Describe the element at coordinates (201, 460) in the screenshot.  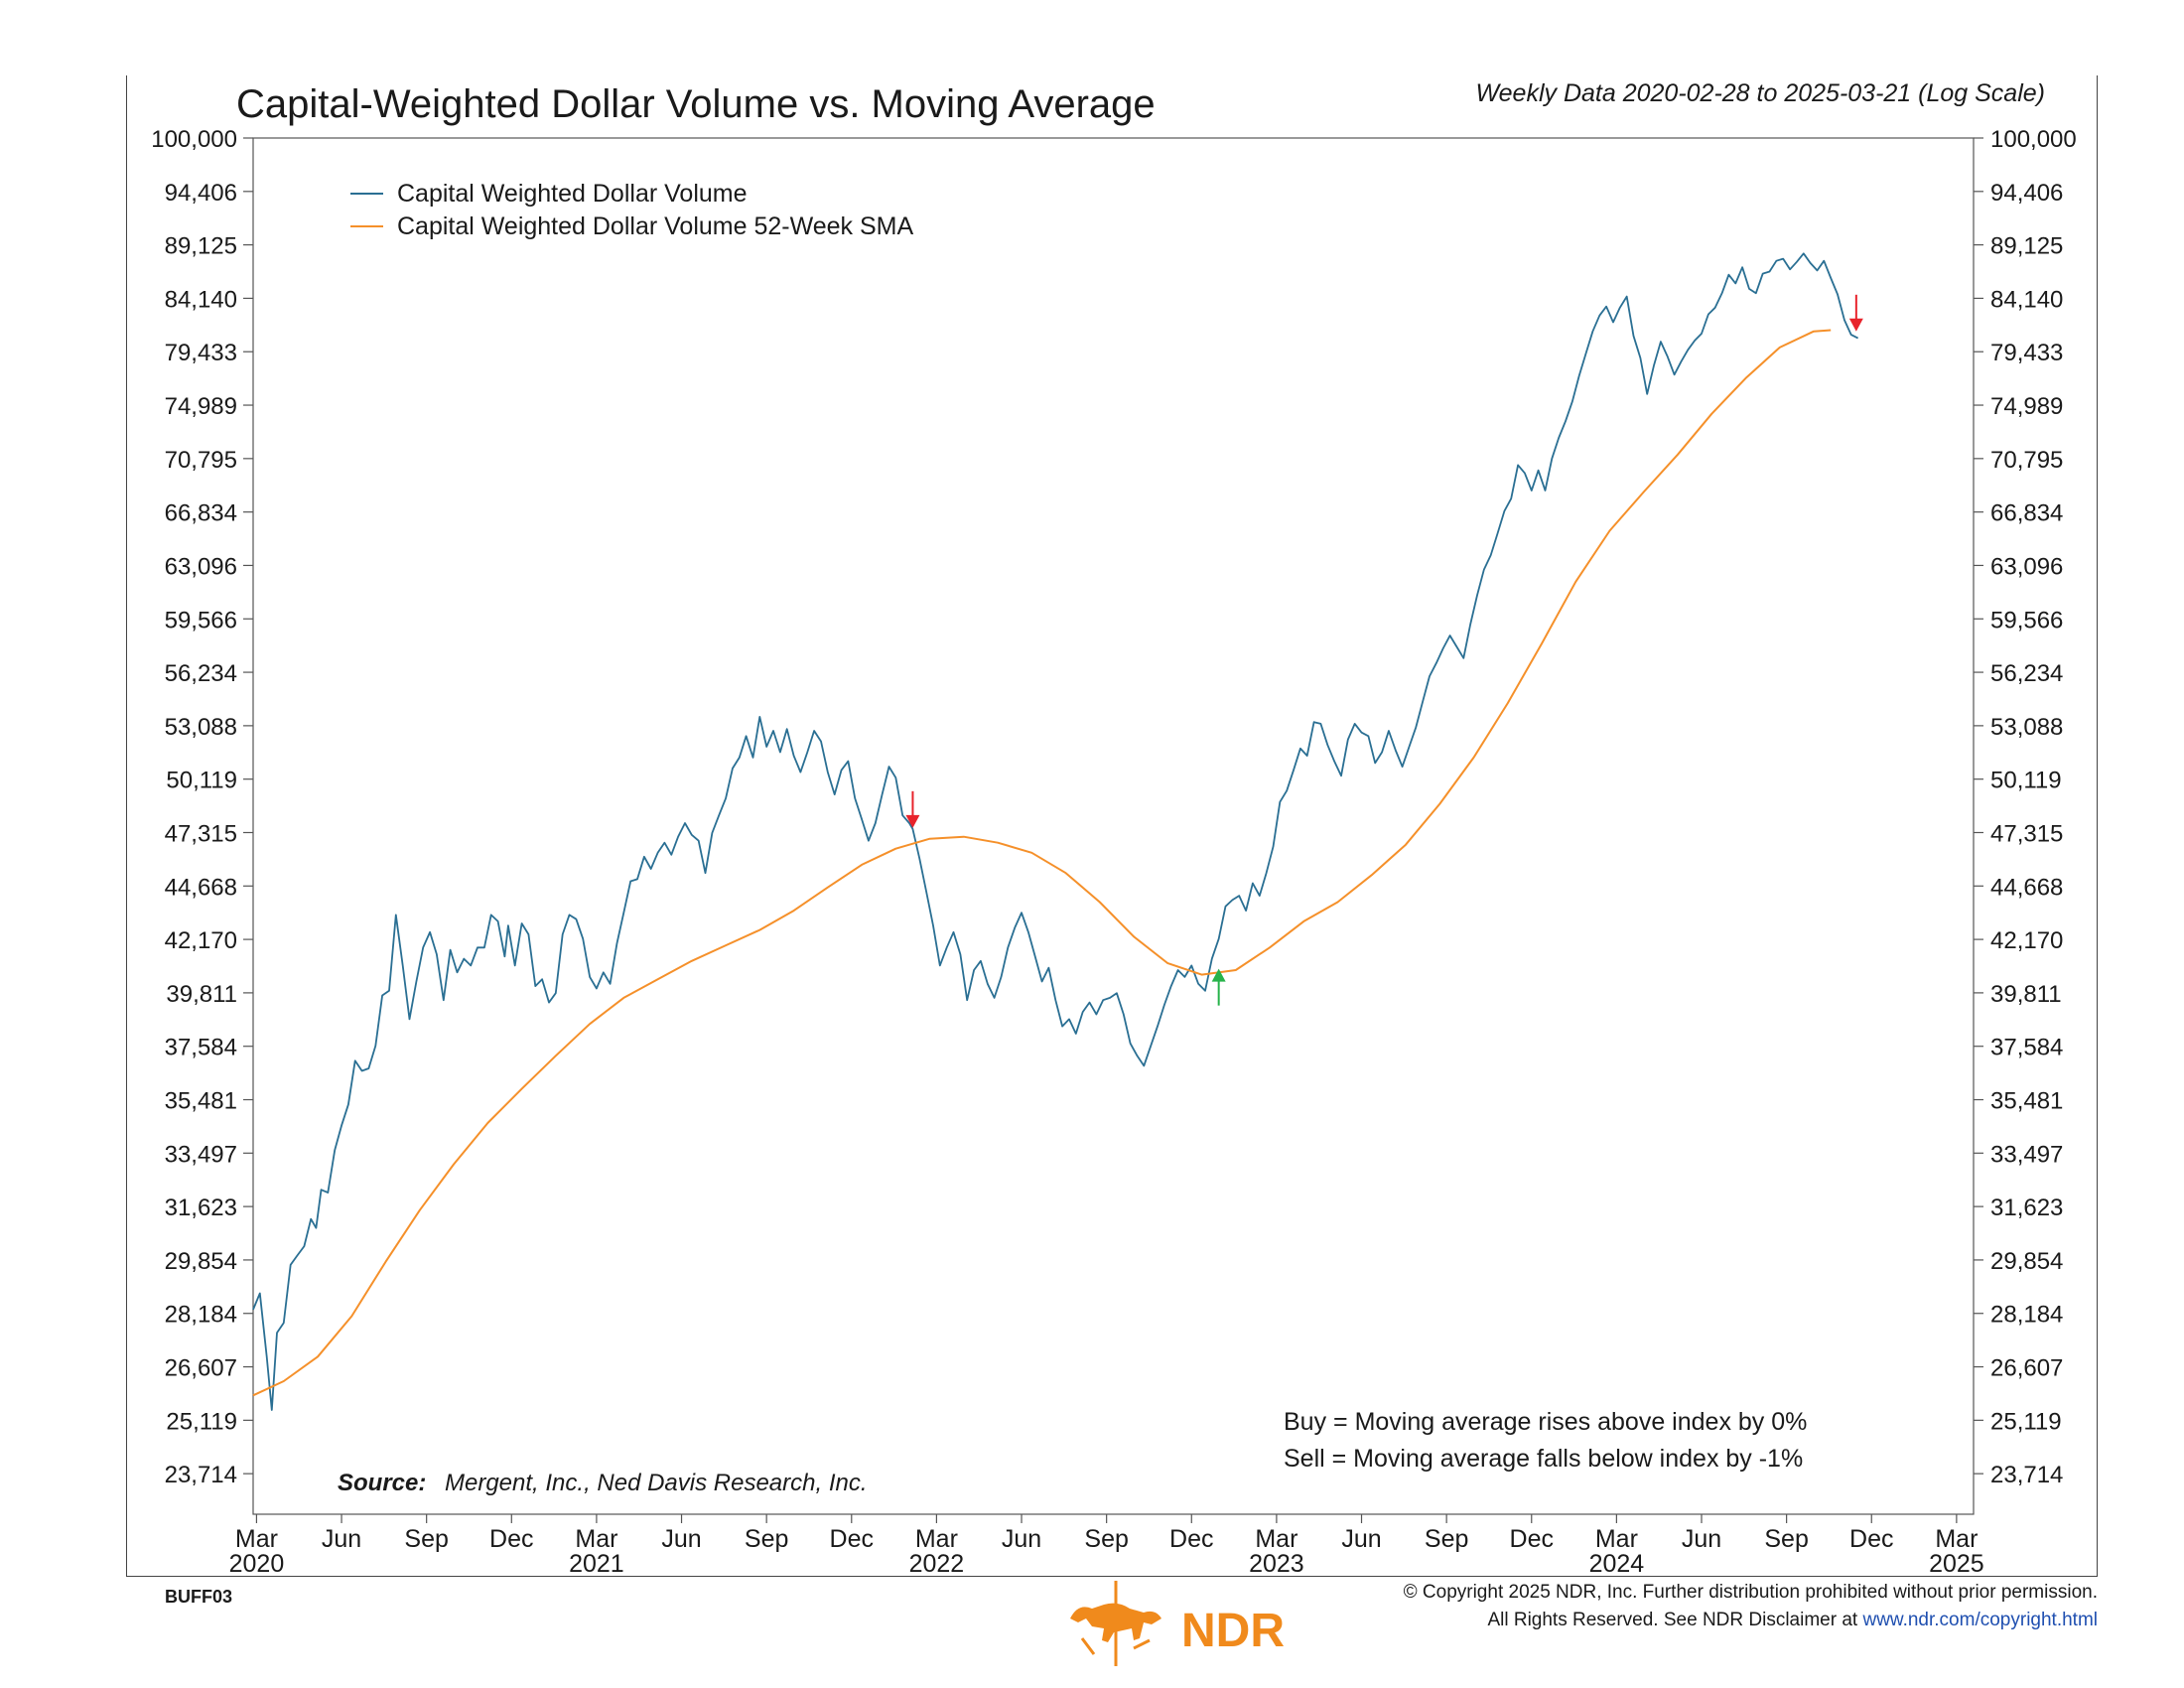
I see `y-tick-label-left-6: 70,795` at that location.